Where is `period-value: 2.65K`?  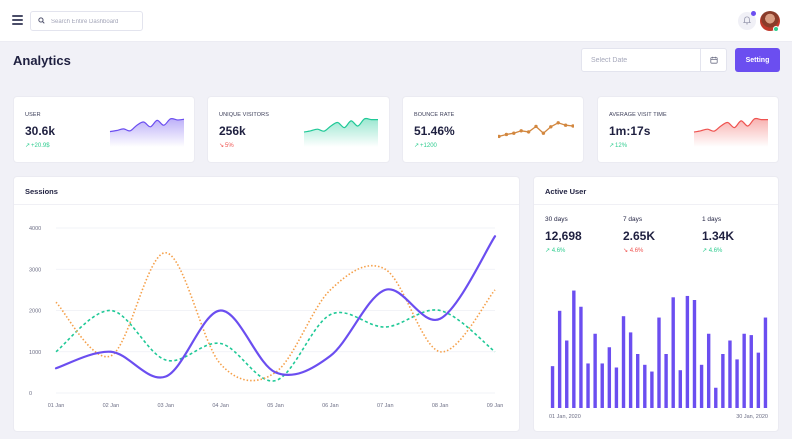
period-value: 2.65K is located at coordinates (639, 236).